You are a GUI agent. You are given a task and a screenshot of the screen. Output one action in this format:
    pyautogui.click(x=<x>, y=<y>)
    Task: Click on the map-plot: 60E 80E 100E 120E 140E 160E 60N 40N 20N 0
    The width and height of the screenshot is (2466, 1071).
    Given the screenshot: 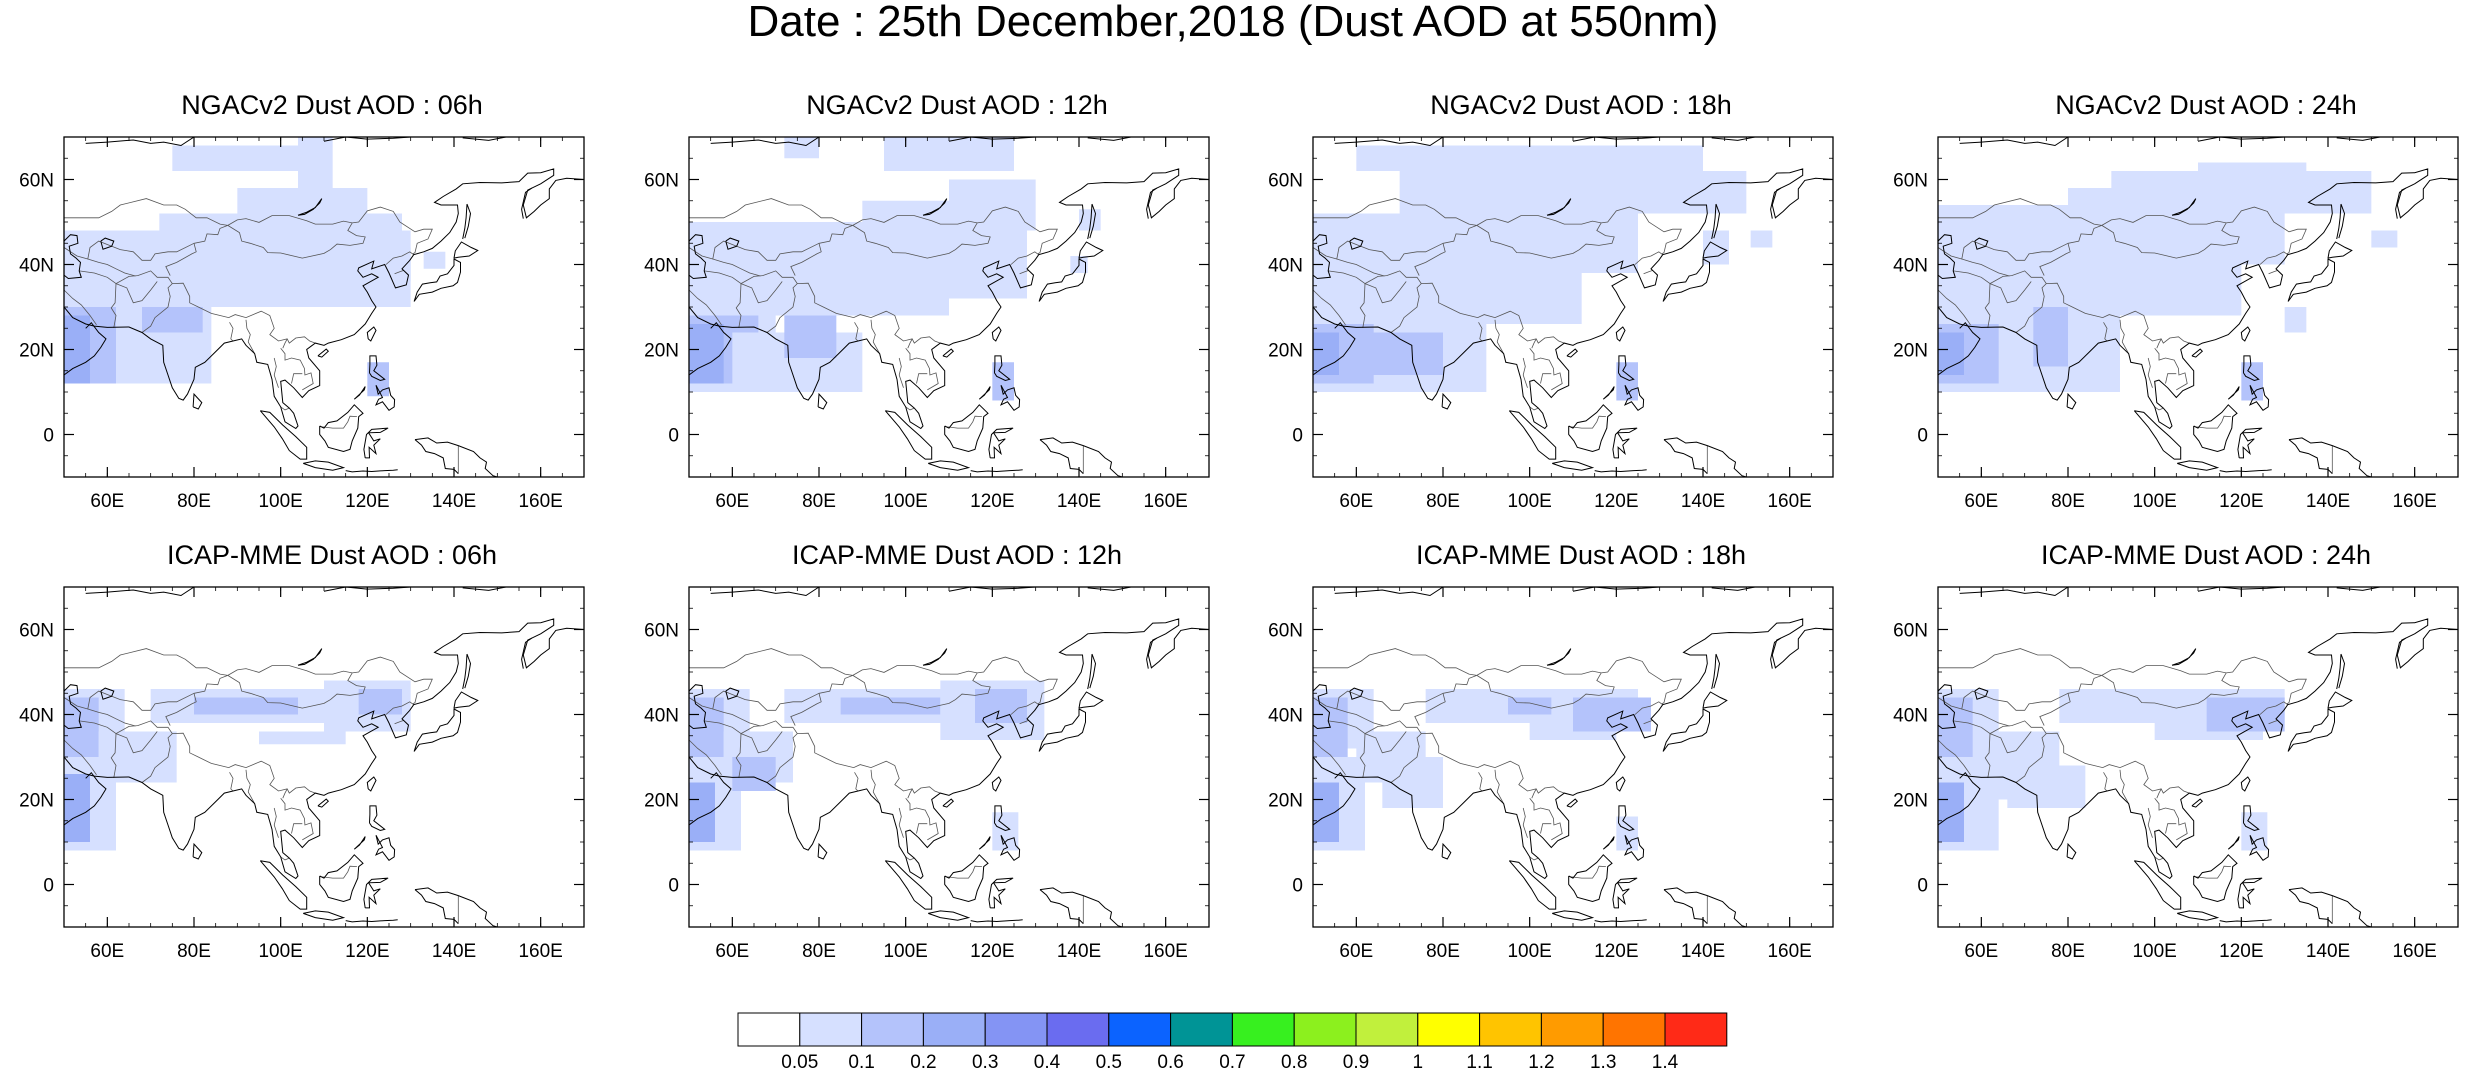 What is the action you would take?
    pyautogui.click(x=2176, y=774)
    